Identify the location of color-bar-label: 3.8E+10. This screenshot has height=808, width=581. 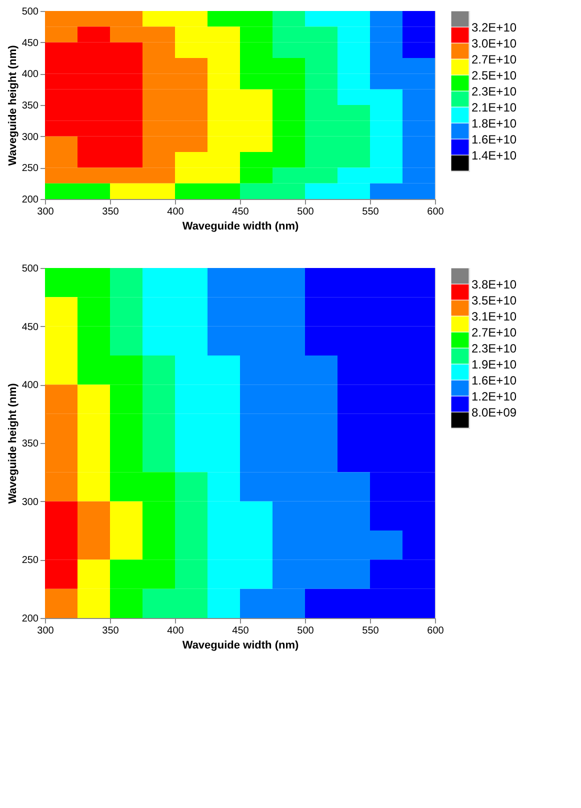
(494, 285).